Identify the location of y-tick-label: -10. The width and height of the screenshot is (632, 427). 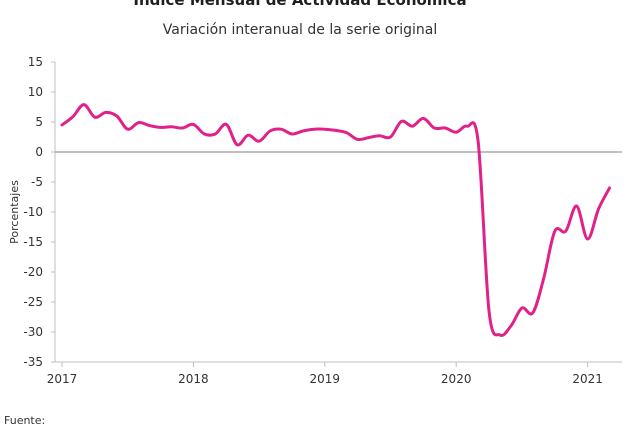
(33, 212).